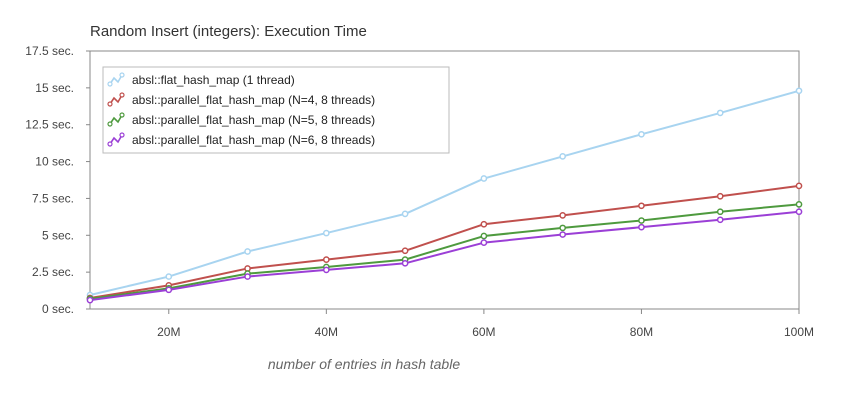  I want to click on legend-box, so click(276, 110).